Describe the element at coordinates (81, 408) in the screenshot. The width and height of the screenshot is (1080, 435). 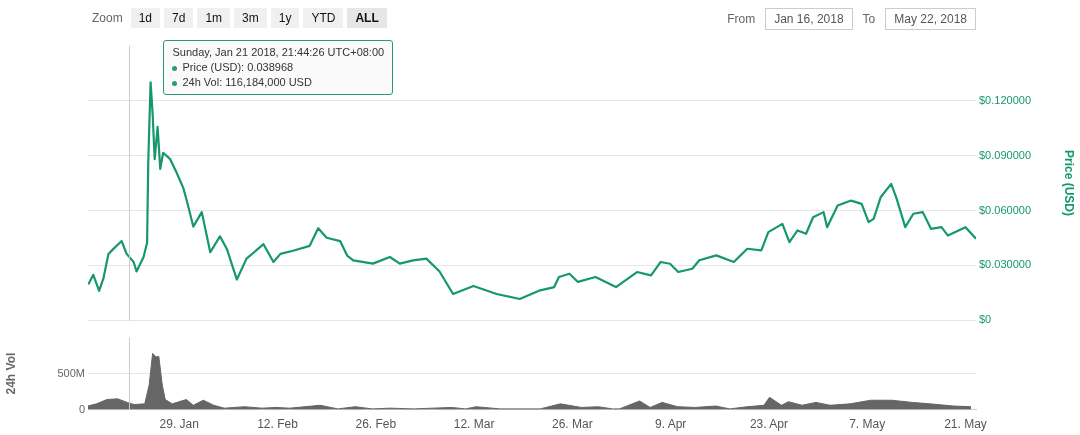
I see `y-tick-label: 0` at that location.